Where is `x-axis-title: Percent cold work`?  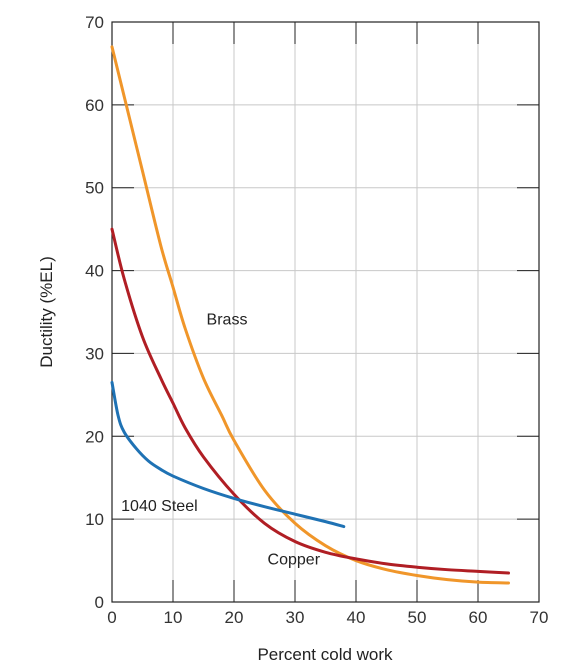
x-axis-title: Percent cold work is located at coordinates (325, 654).